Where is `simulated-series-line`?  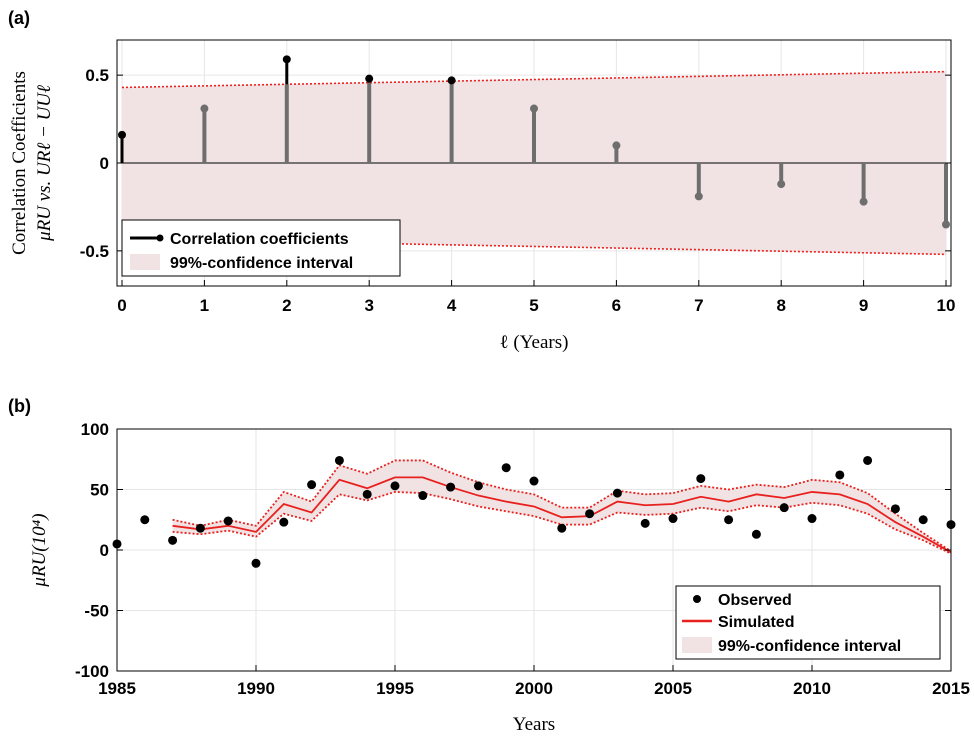
simulated-series-line is located at coordinates (561, 515).